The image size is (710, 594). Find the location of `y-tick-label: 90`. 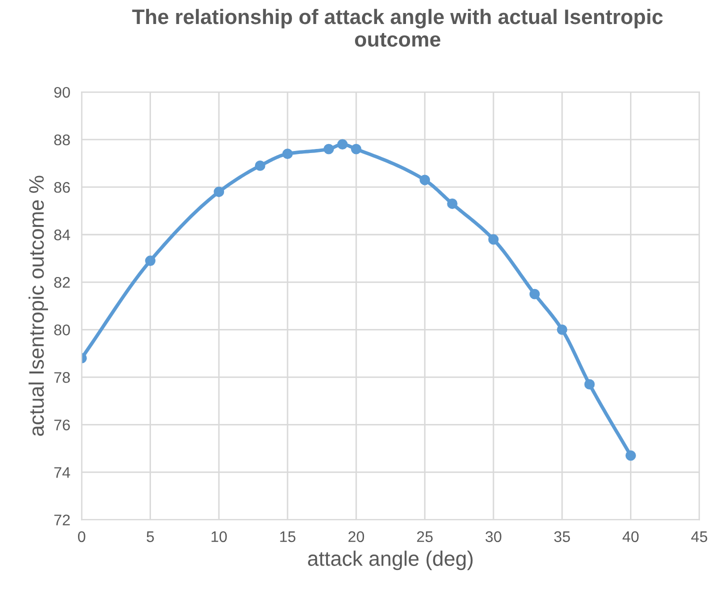

y-tick-label: 90 is located at coordinates (62, 92).